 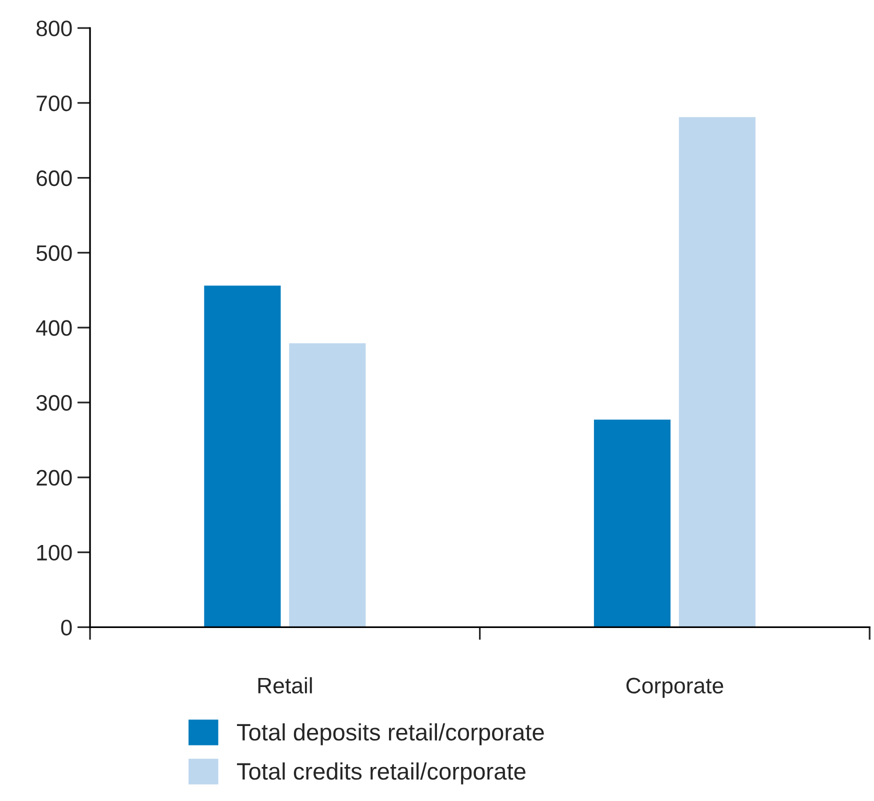 I want to click on y-tick-label: 200, so click(x=54, y=478).